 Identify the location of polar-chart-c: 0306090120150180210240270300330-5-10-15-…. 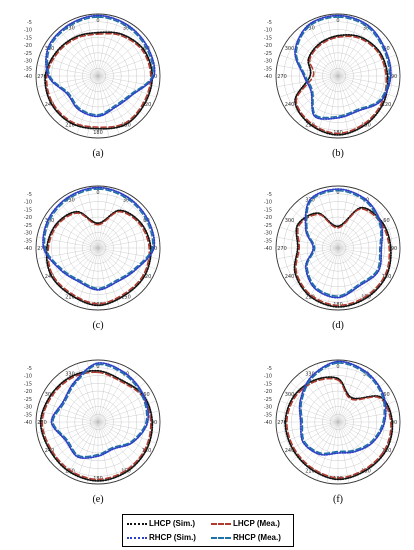
(92, 258).